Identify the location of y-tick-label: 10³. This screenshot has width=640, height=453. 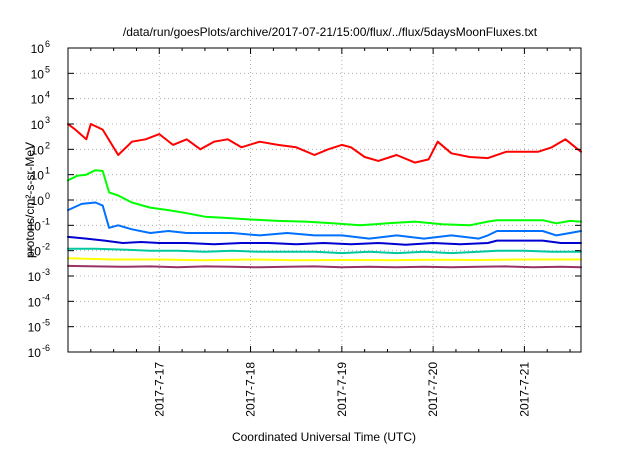
(40, 123).